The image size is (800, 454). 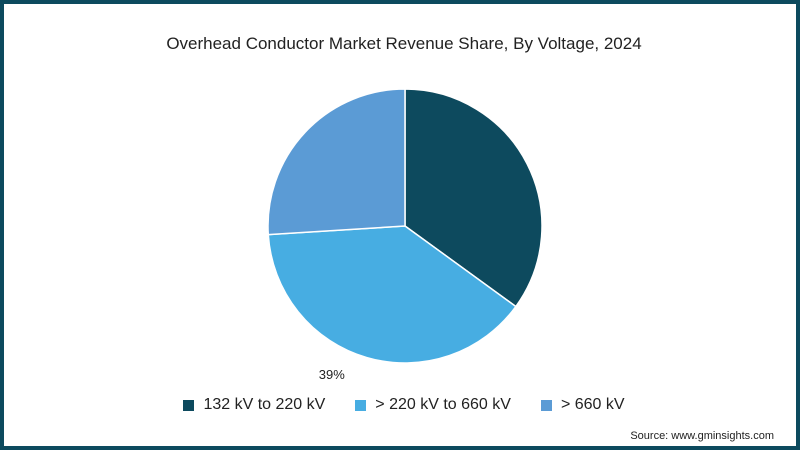 I want to click on legend-item-220-660kv: > 220 kV to 660 kV, so click(x=433, y=405).